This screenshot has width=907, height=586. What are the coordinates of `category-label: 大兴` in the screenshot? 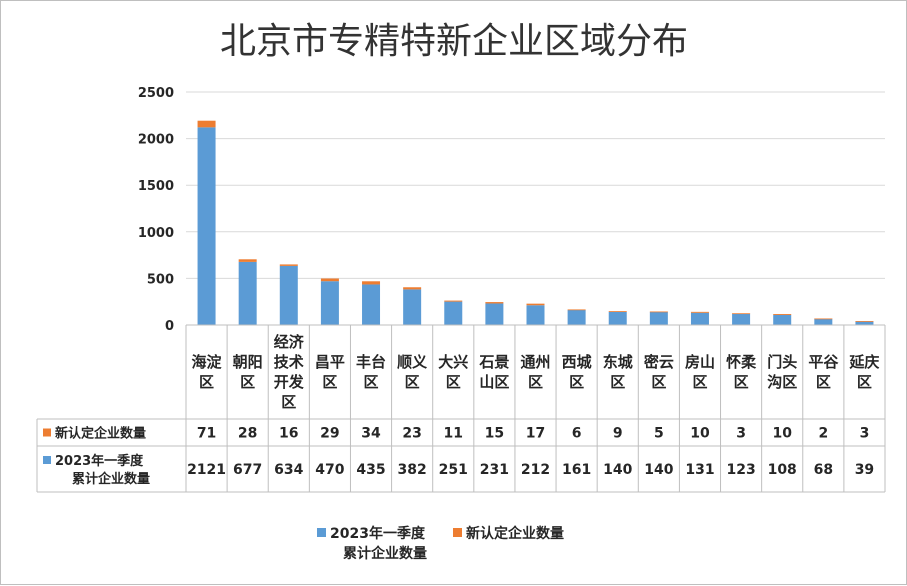 It's located at (453, 362).